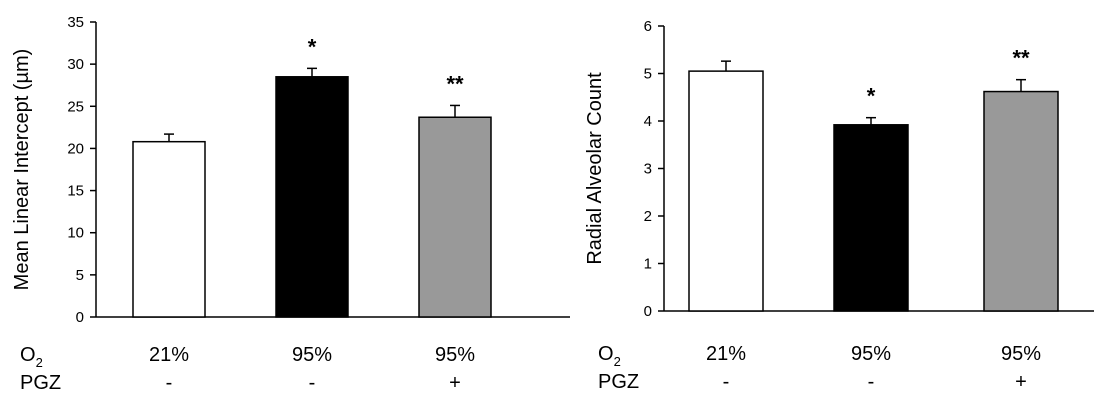 This screenshot has width=1096, height=396. I want to click on y-tick-label: 1, so click(648, 264).